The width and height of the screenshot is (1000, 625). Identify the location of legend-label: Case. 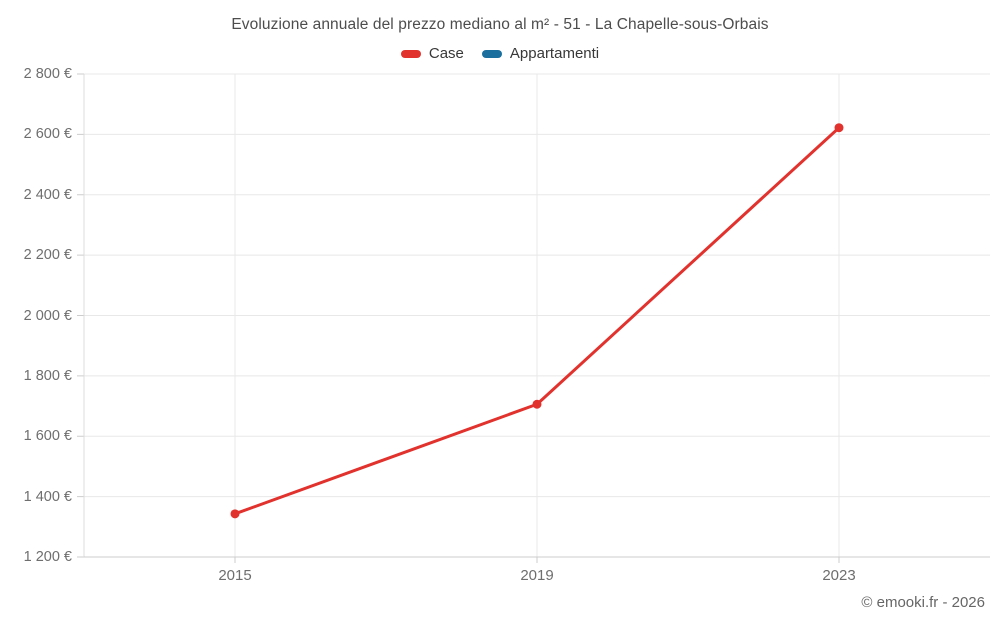
(446, 53).